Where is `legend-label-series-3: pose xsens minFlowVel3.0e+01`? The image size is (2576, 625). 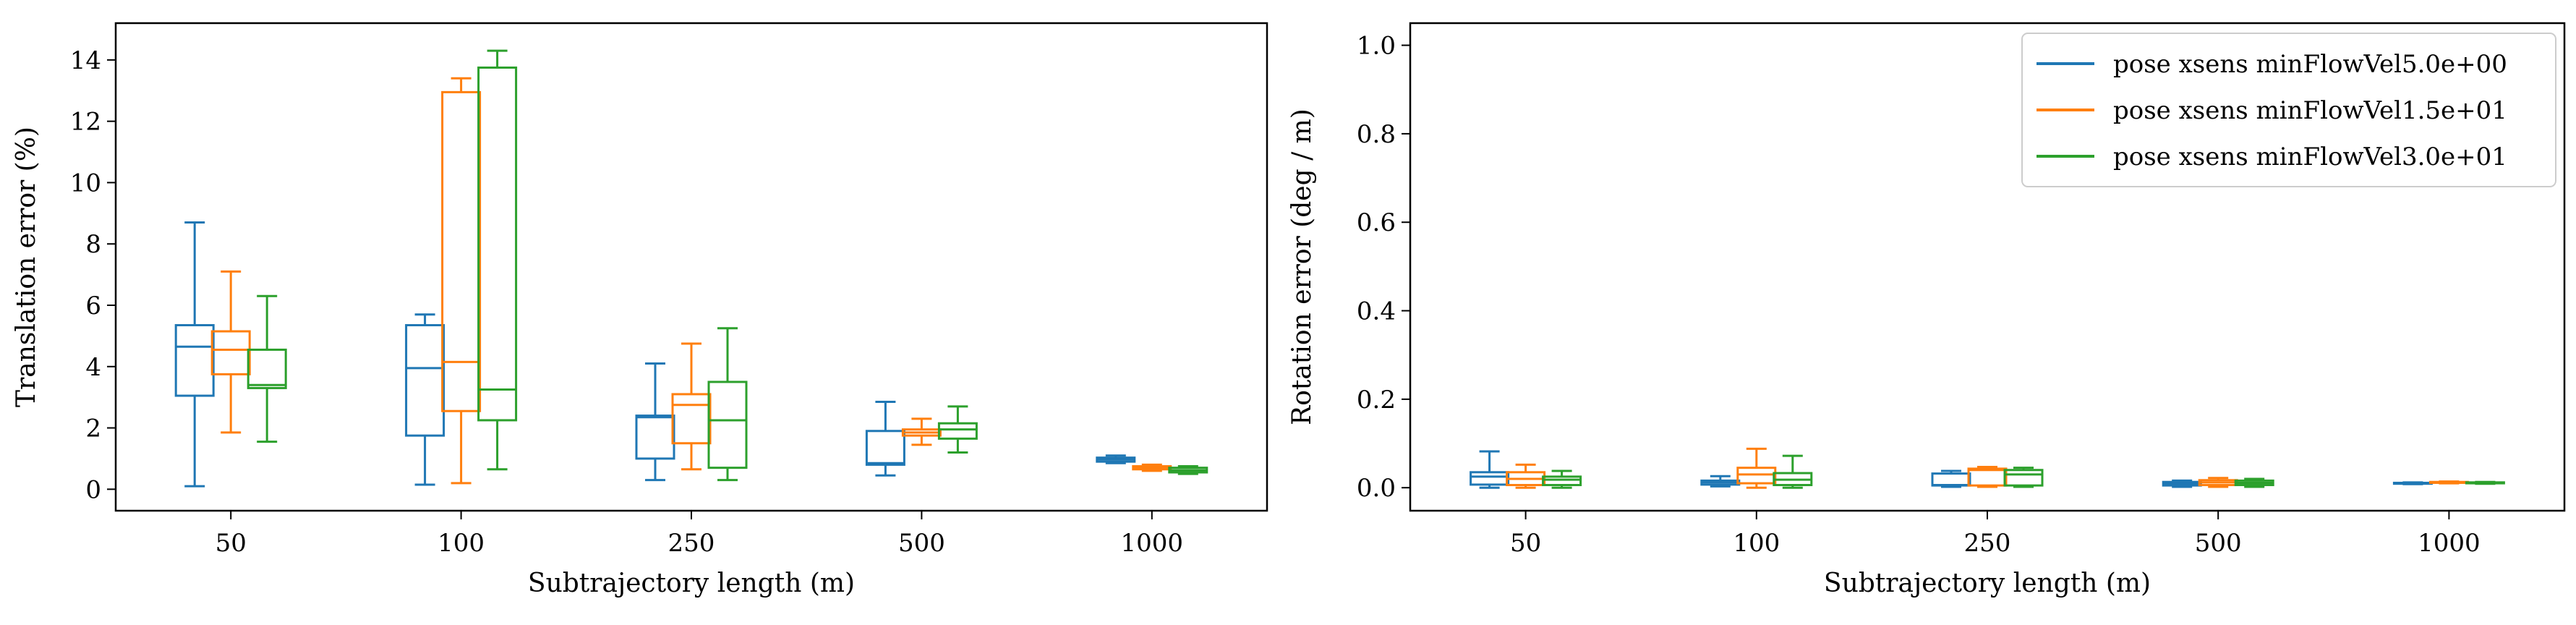 legend-label-series-3: pose xsens minFlowVel3.0e+01 is located at coordinates (2310, 157).